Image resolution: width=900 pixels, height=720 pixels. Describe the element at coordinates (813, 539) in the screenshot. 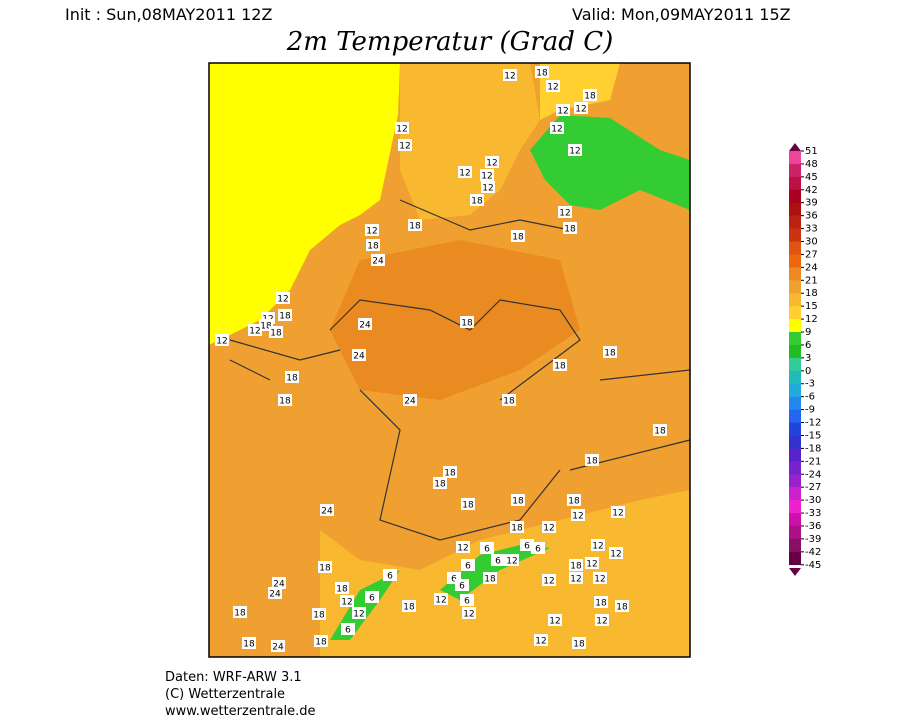

I see `colorbar-label: -39` at that location.